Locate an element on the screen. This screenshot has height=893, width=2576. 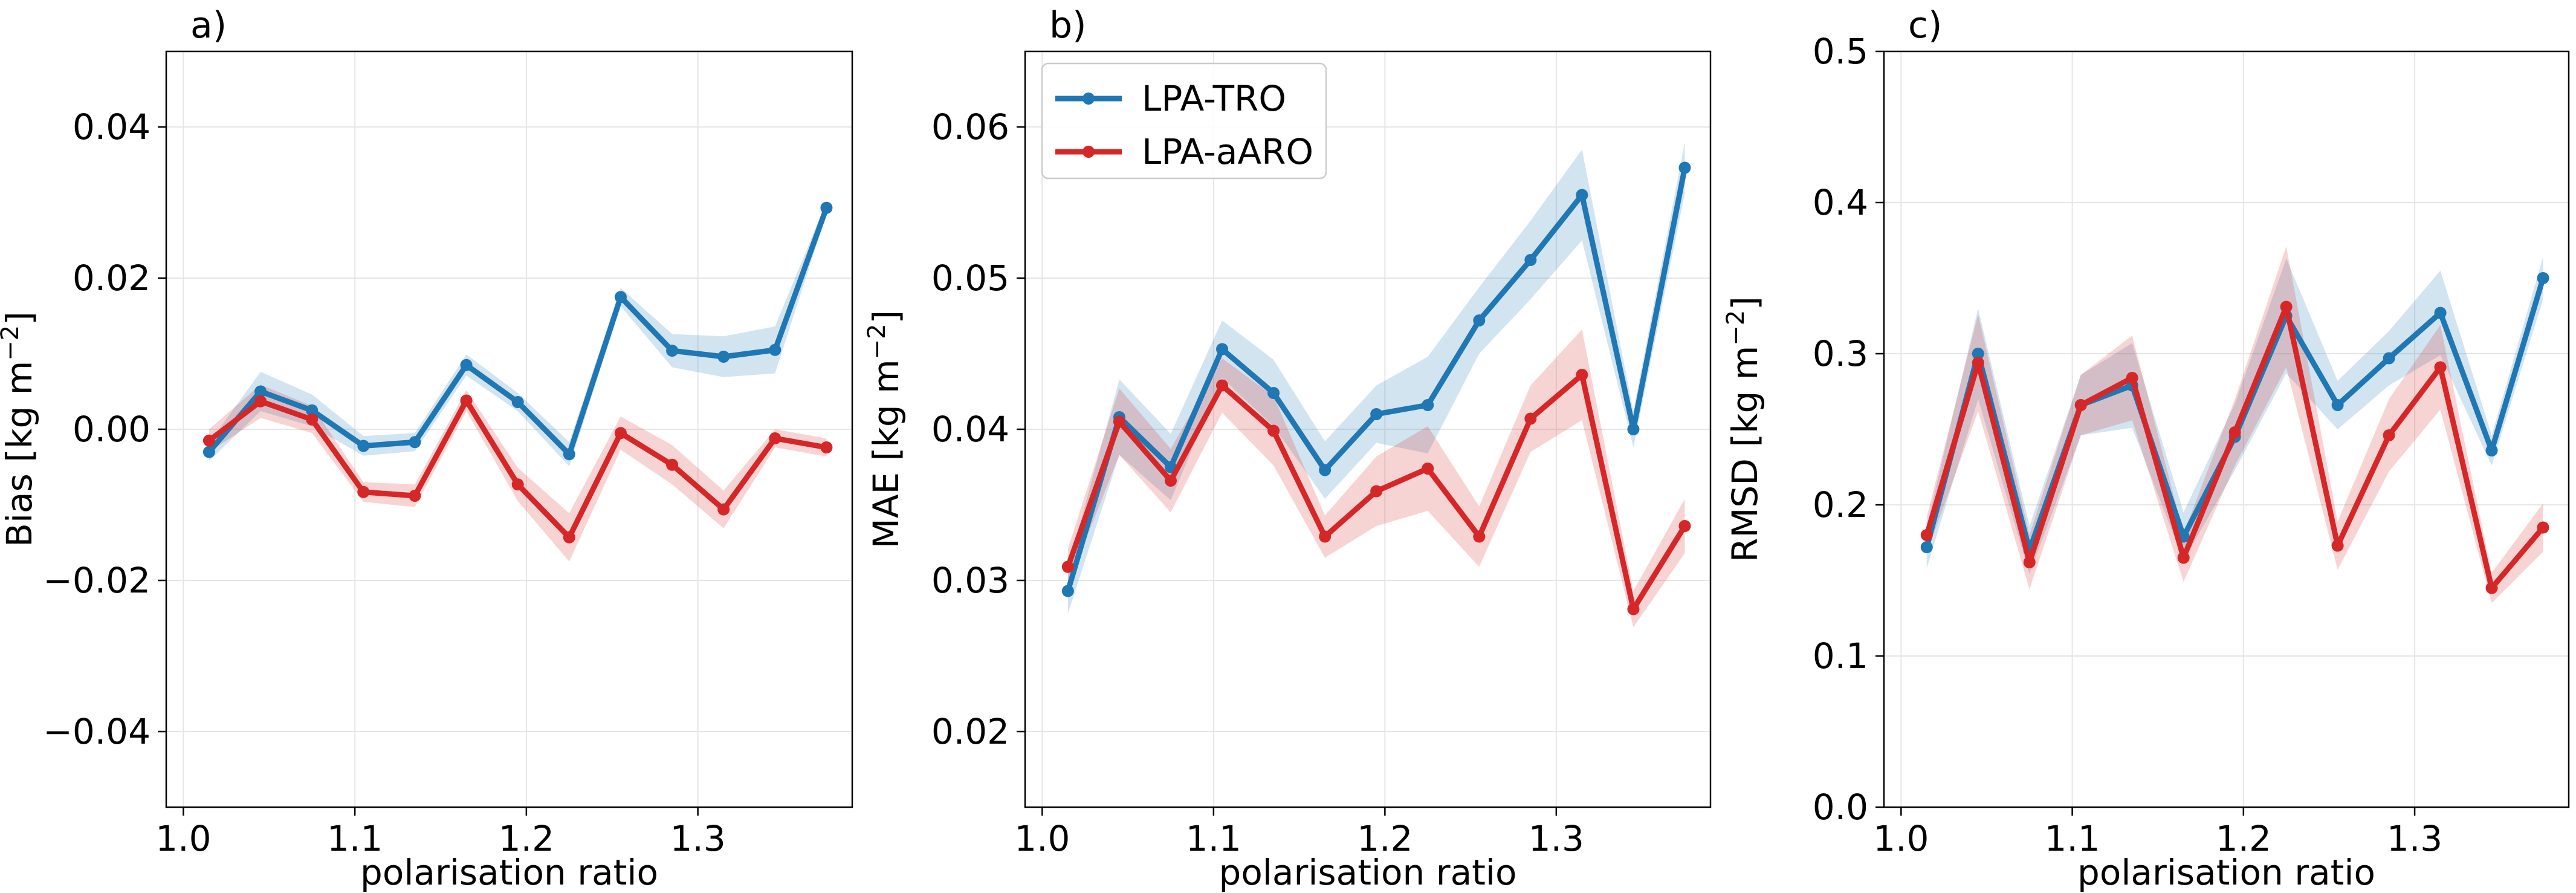
y-axis-label: Bias [kg m−2] is located at coordinates (20, 429).